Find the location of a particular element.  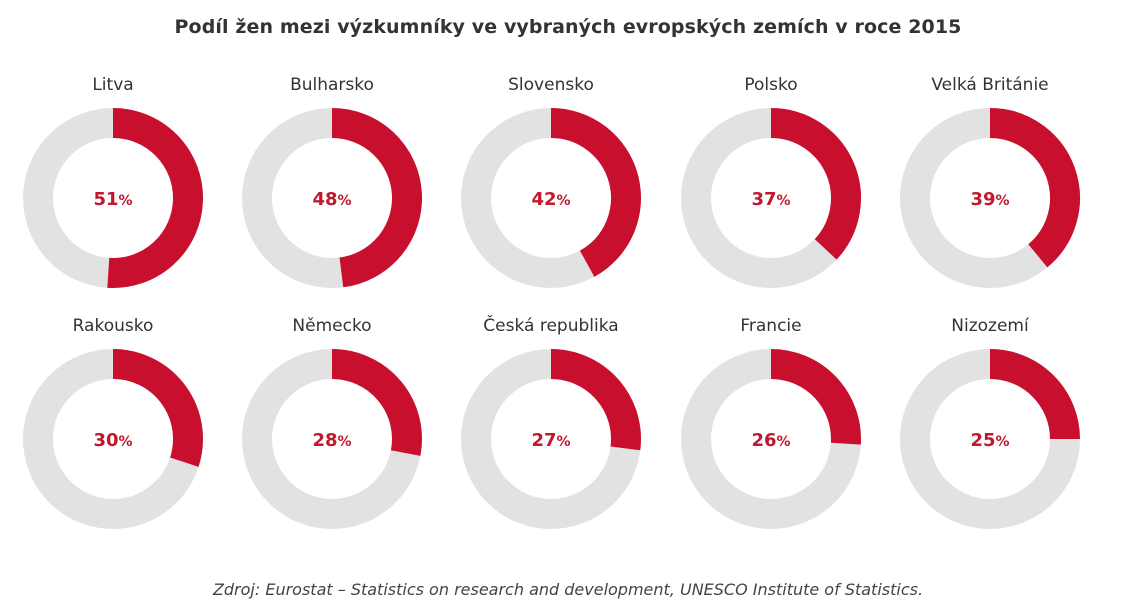

donut-velka-britanie: Velká Británie 39% is located at coordinates (990, 181).